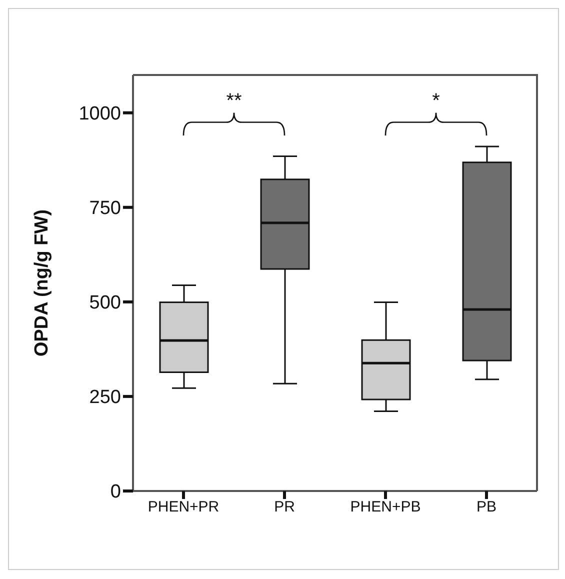 Image resolution: width=565 pixels, height=579 pixels. Describe the element at coordinates (385, 507) in the screenshot. I see `x-tick-label: PHEN+PB` at that location.